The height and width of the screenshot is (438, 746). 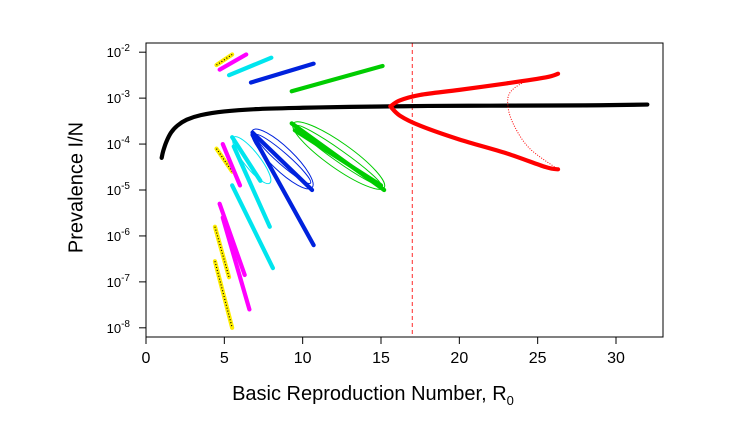 I want to click on y-axis-title: Prevalence I/N, so click(x=77, y=188).